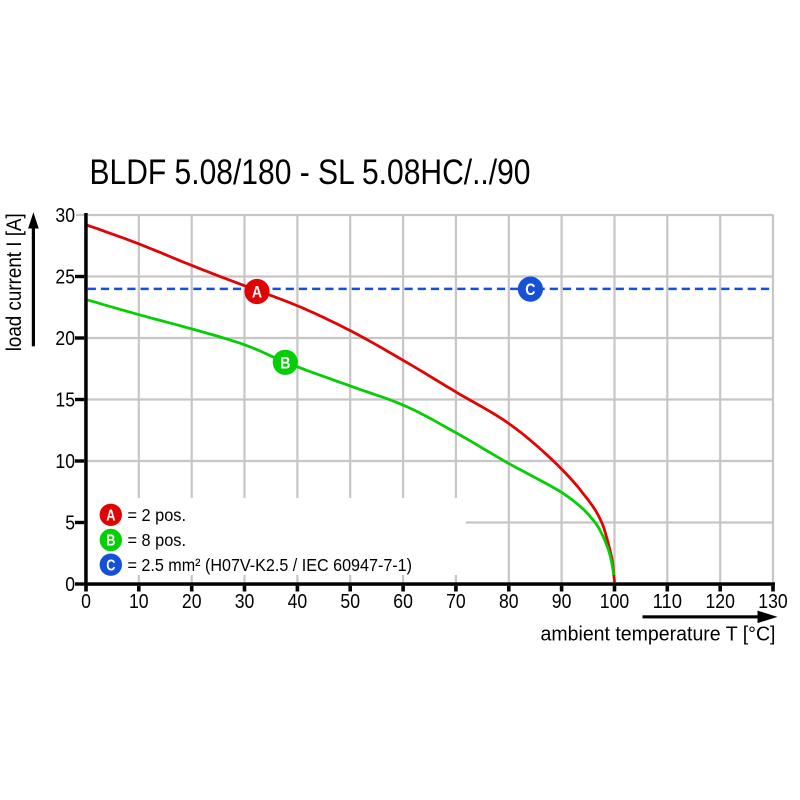 The image size is (800, 800). What do you see at coordinates (65, 277) in the screenshot?
I see `svg-text: 25` at bounding box center [65, 277].